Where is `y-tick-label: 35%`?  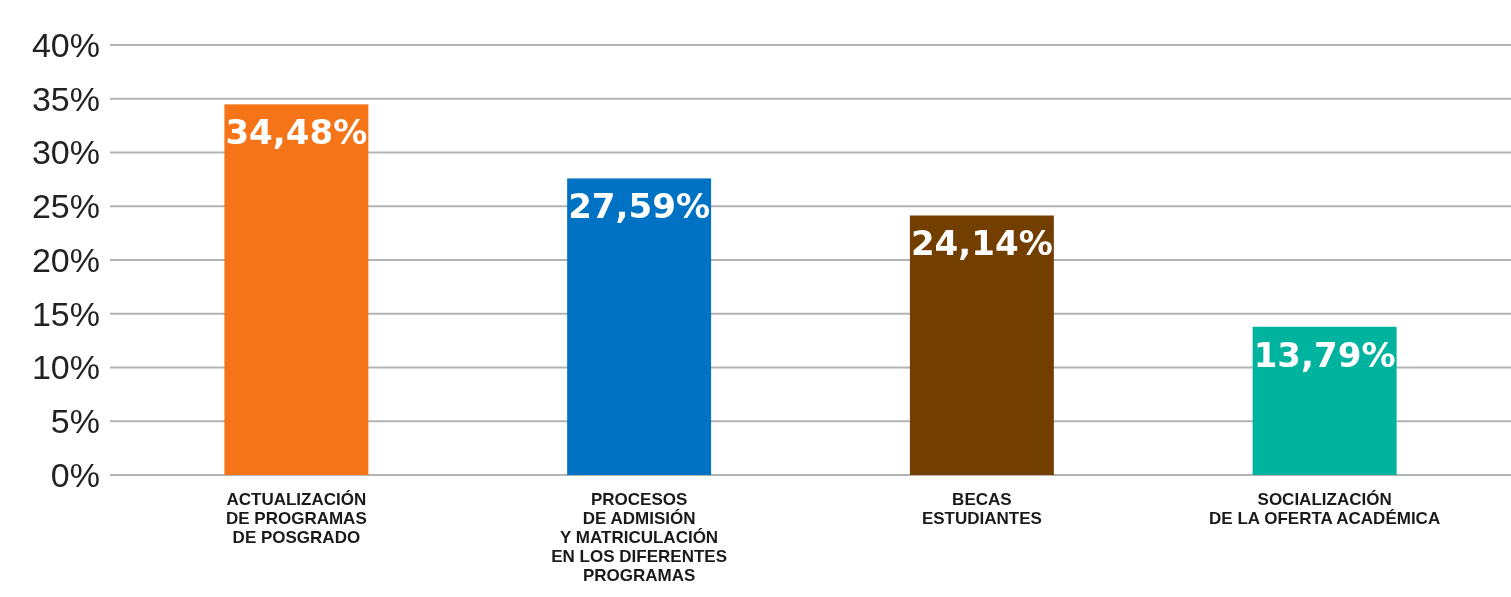 y-tick-label: 35% is located at coordinates (65, 98).